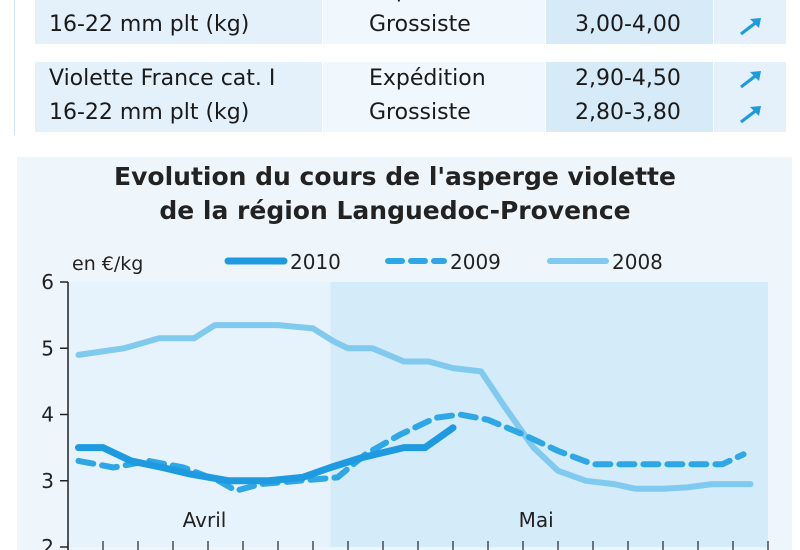 The height and width of the screenshot is (550, 800). Describe the element at coordinates (14, 67) in the screenshot. I see `table-divider` at that location.